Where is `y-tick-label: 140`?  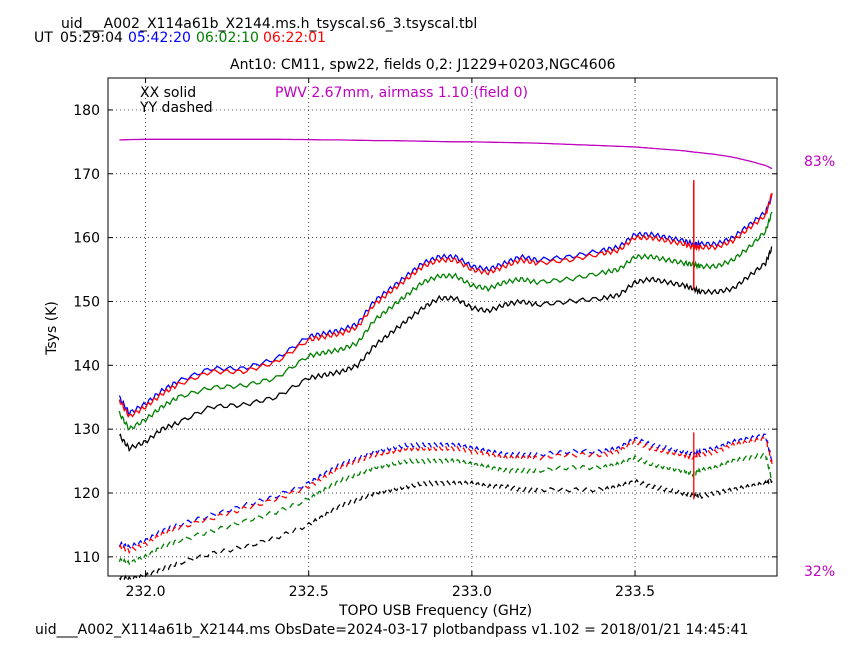
y-tick-label: 140 is located at coordinates (86, 366).